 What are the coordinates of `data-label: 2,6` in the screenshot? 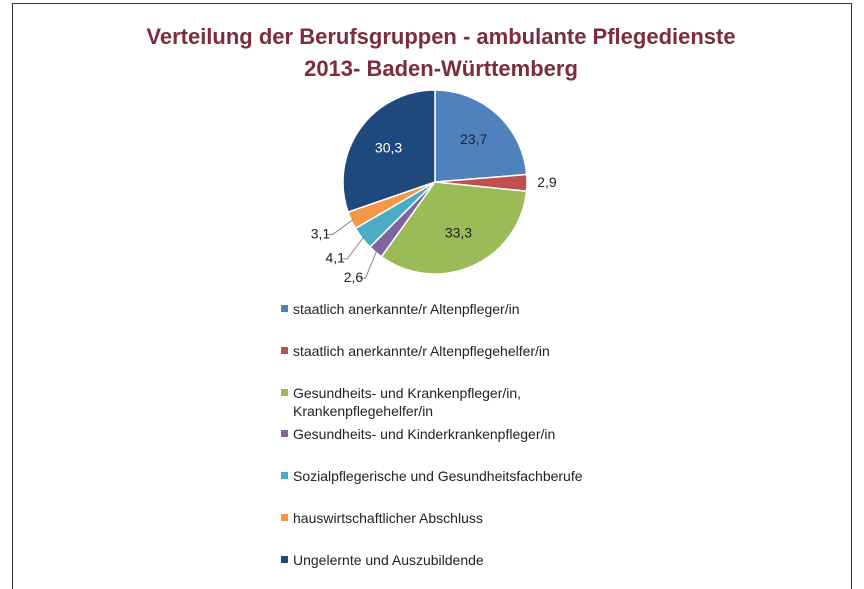 It's located at (354, 277).